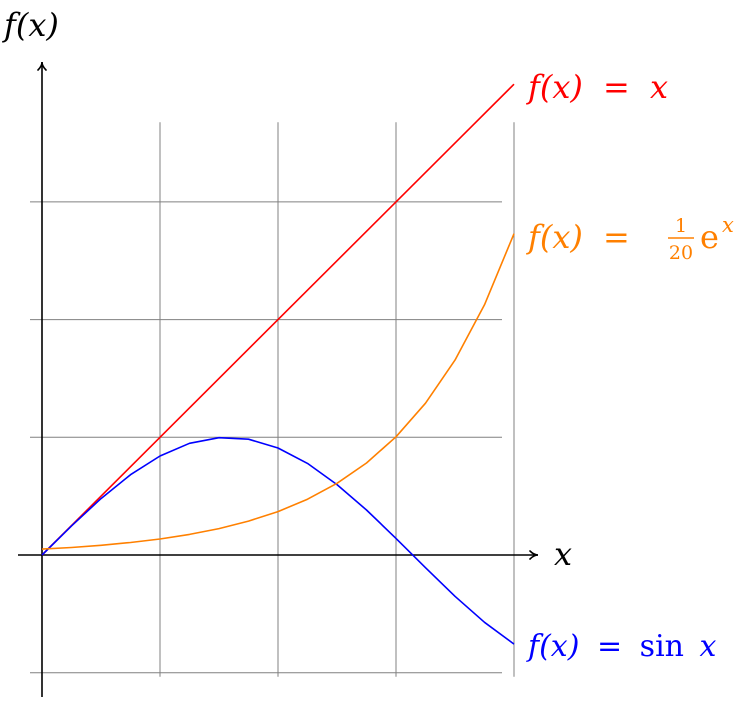 The image size is (750, 703). I want to click on series-label-exp: f(x) = 1 20 e x, so click(630, 238).